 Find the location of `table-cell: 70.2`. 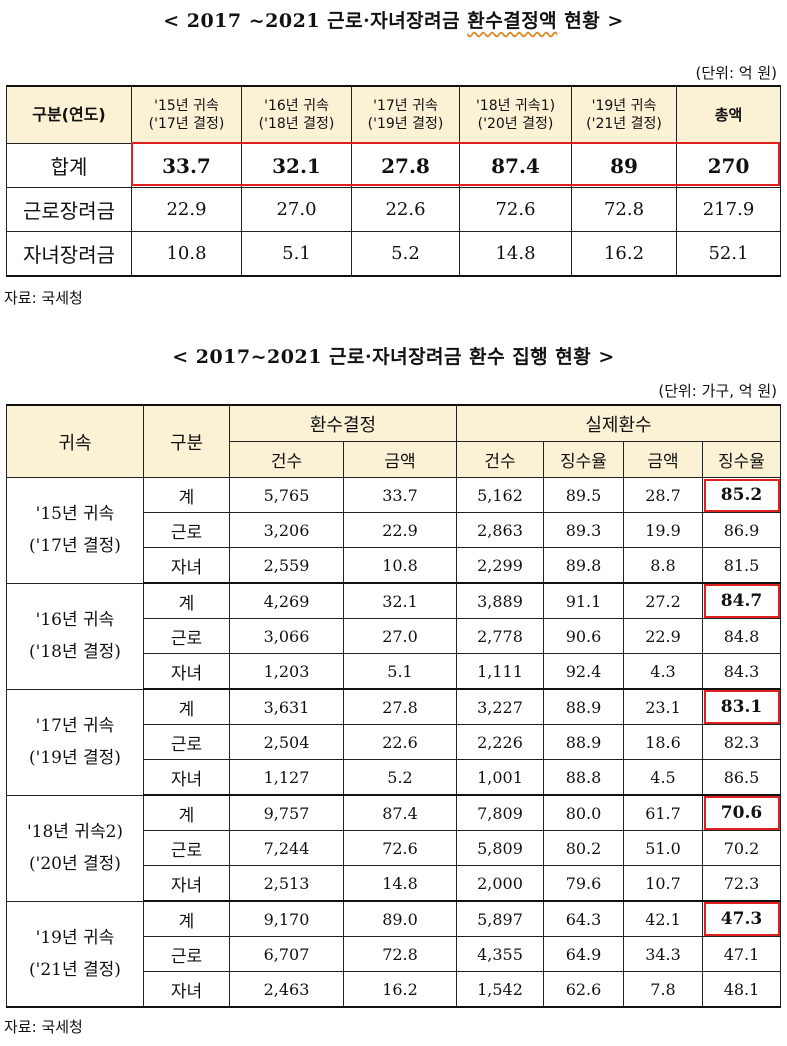

table-cell: 70.2 is located at coordinates (741, 848).